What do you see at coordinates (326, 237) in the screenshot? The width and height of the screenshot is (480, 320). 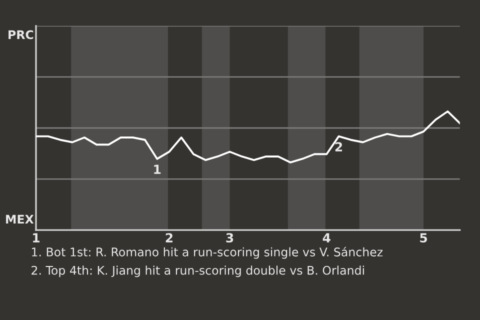 I see `x-tick-label: 4` at bounding box center [326, 237].